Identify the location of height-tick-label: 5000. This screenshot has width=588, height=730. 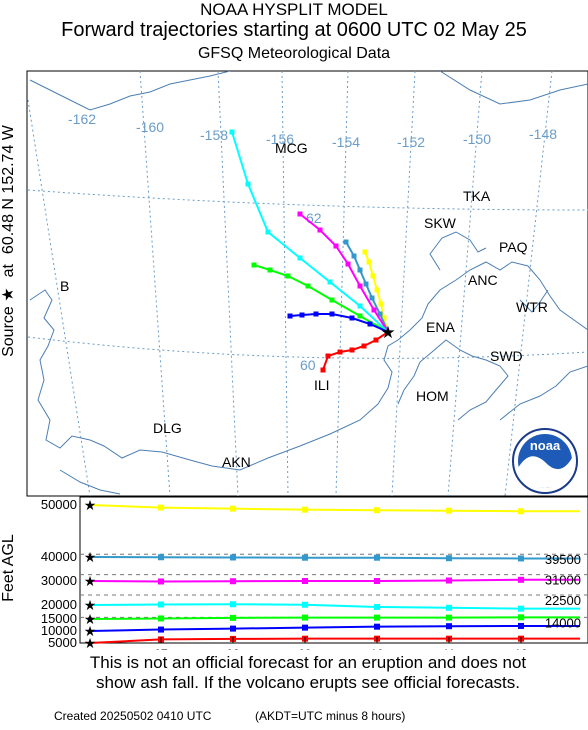
(62, 642).